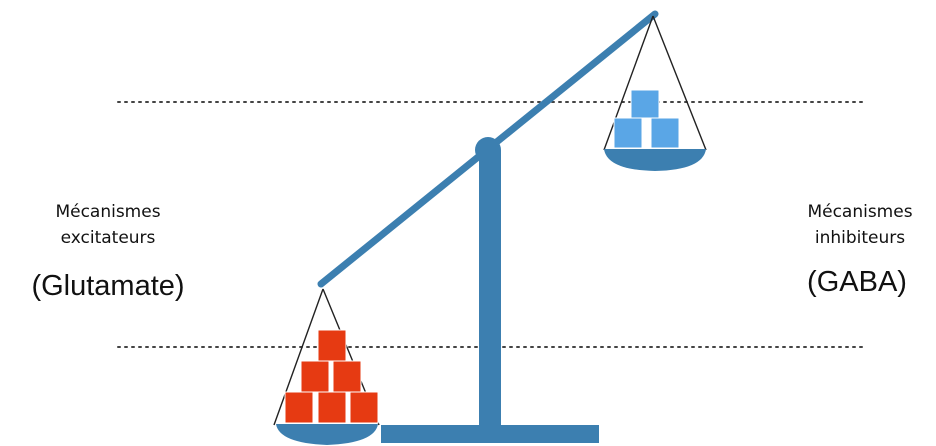  Describe the element at coordinates (298, 357) in the screenshot. I see `left-pan-string` at that location.